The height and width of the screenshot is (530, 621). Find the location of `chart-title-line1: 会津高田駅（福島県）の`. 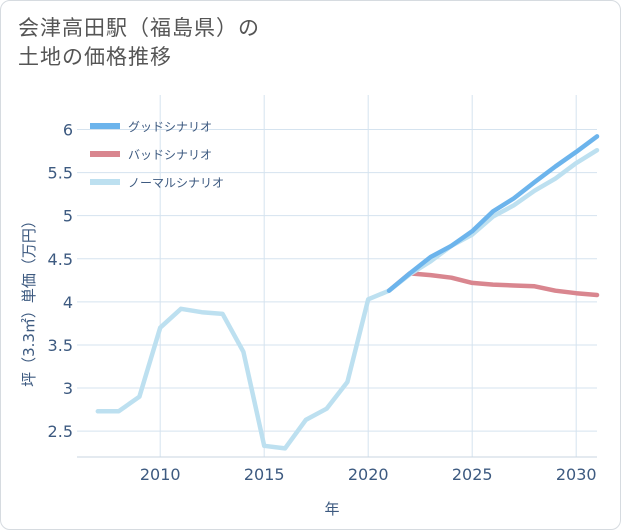

chart-title-line1: 会津高田駅（福島県）の is located at coordinates (139, 28).